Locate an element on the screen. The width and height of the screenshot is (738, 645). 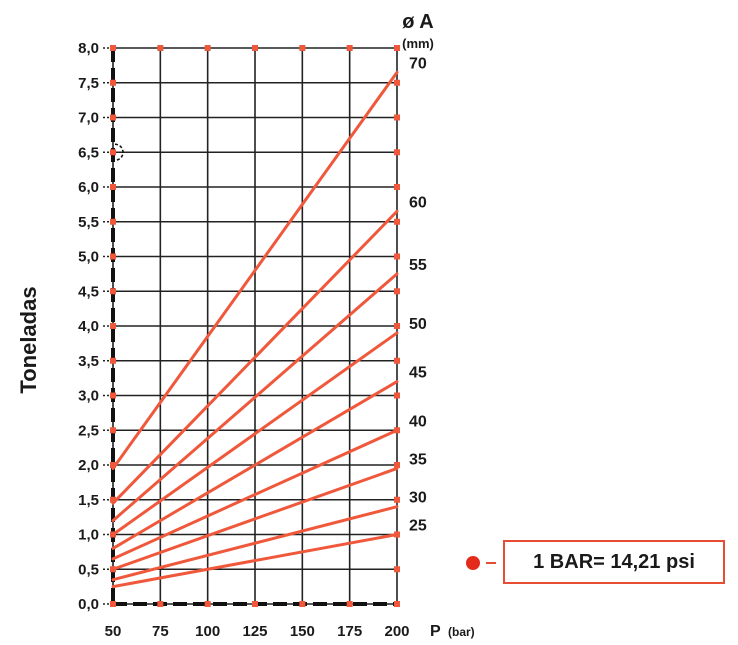
x-tick-label: 150 is located at coordinates (302, 631).